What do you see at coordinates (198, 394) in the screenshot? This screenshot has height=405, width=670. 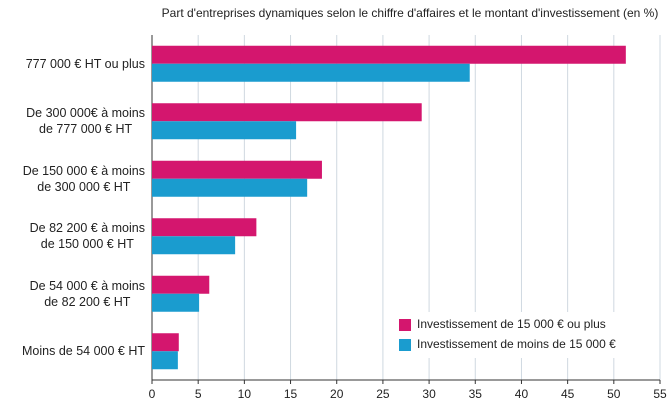 I see `x-tick-label: 5` at bounding box center [198, 394].